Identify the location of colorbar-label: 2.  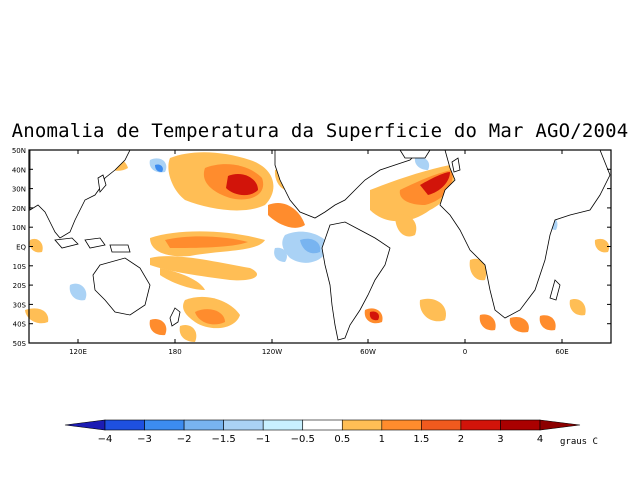
(461, 439).